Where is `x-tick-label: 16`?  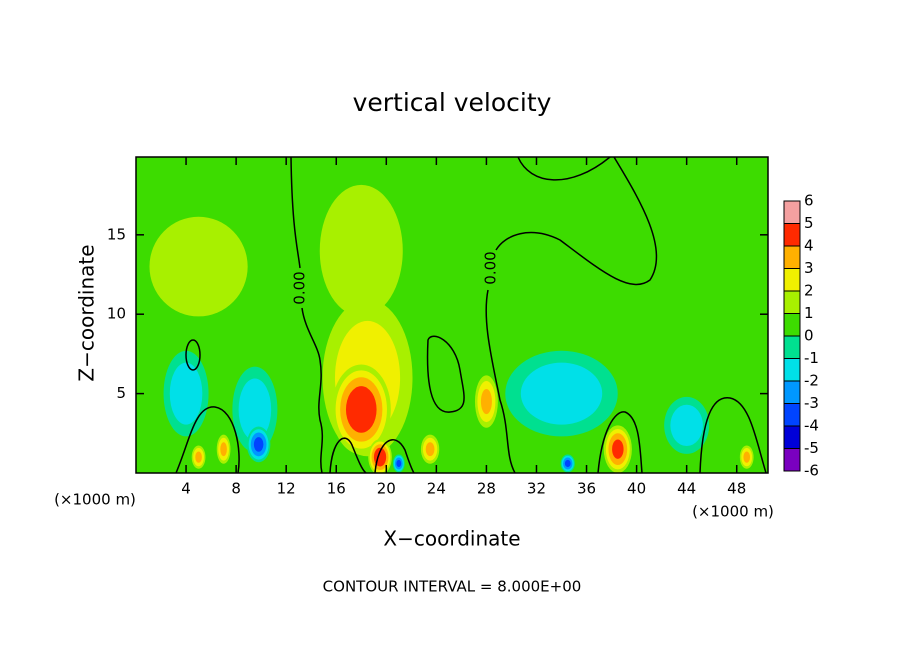
x-tick-label: 16 is located at coordinates (336, 489).